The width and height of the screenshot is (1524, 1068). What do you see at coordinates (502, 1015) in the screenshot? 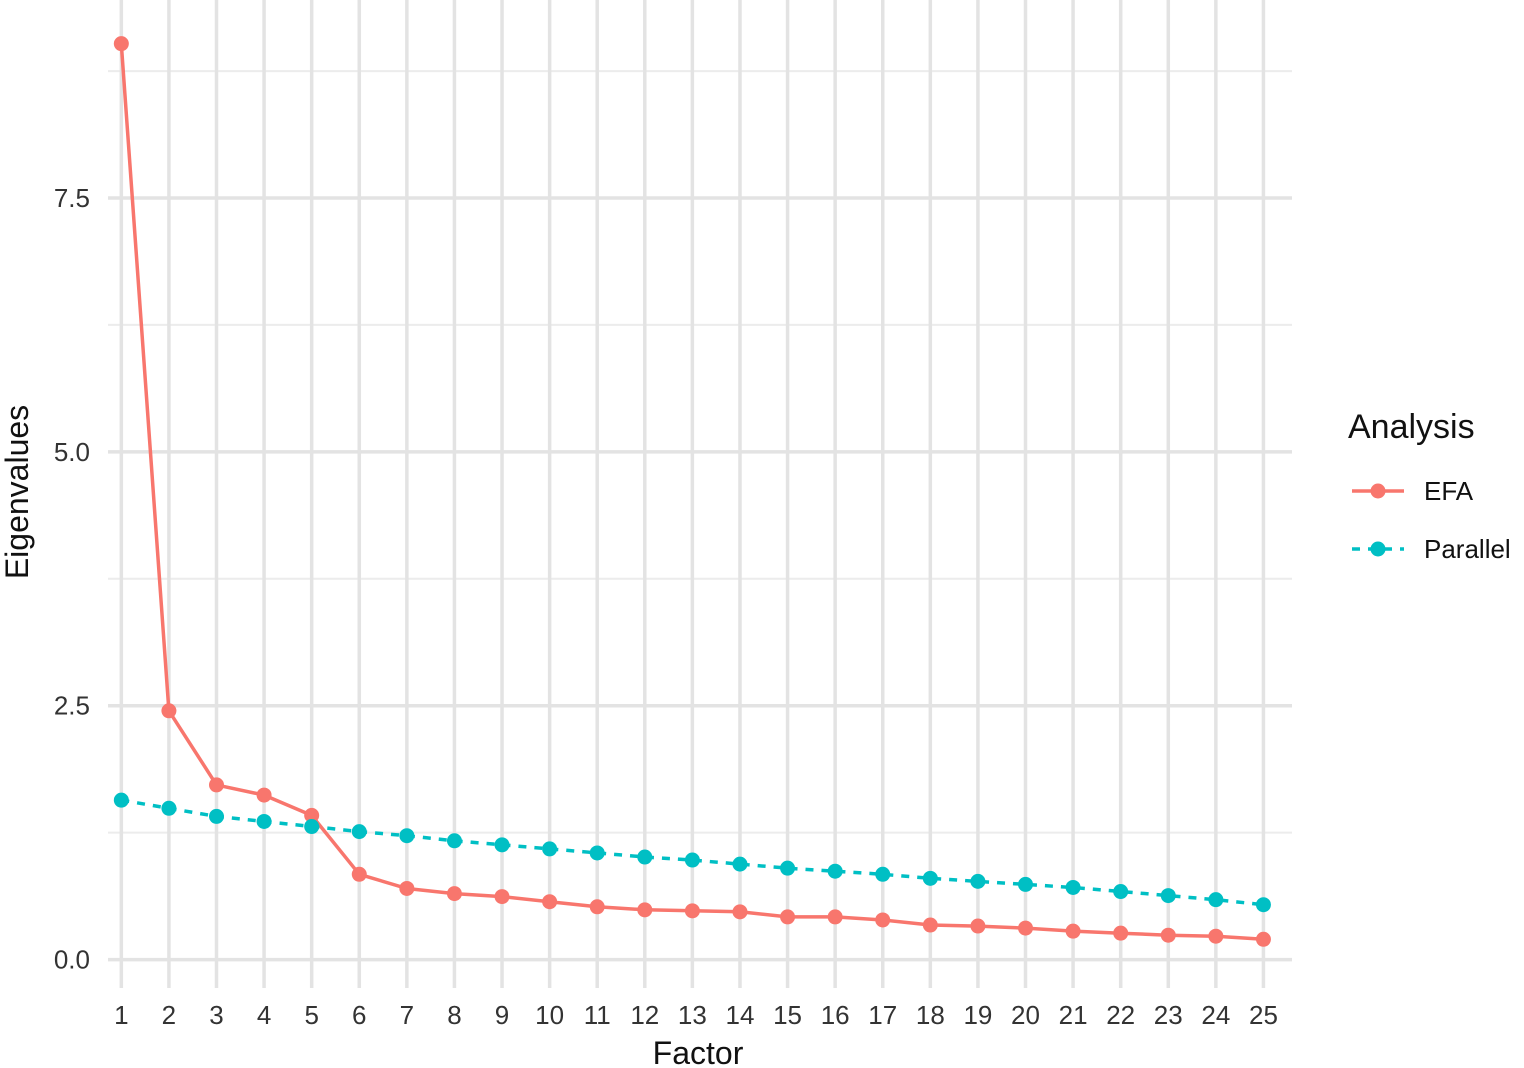
I see `x-tick-label: 9` at bounding box center [502, 1015].